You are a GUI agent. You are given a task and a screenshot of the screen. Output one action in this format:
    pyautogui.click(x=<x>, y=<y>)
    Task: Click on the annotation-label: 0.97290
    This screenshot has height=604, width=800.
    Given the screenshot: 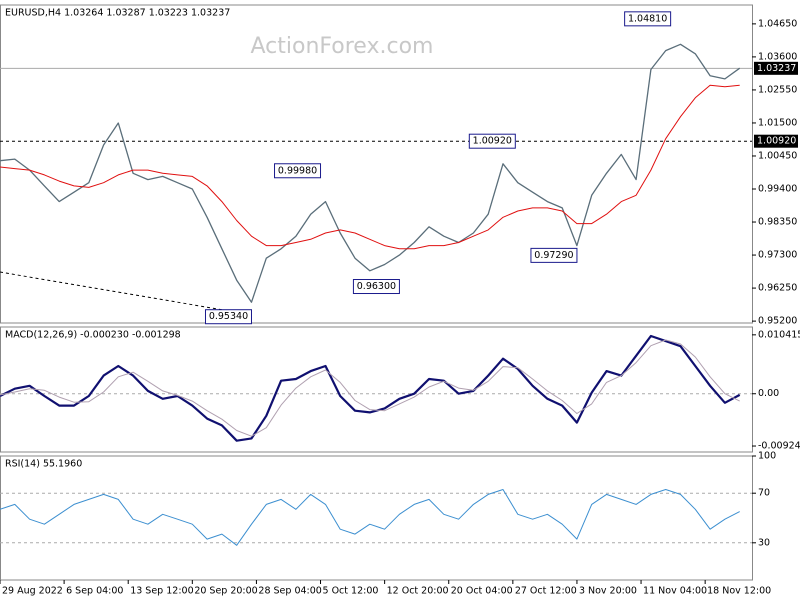 What is the action you would take?
    pyautogui.click(x=553, y=255)
    